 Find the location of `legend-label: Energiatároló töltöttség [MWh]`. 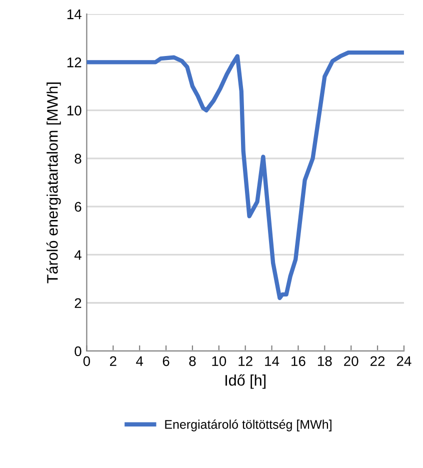

legend-label: Energiatároló töltöttség [MWh] is located at coordinates (248, 426).